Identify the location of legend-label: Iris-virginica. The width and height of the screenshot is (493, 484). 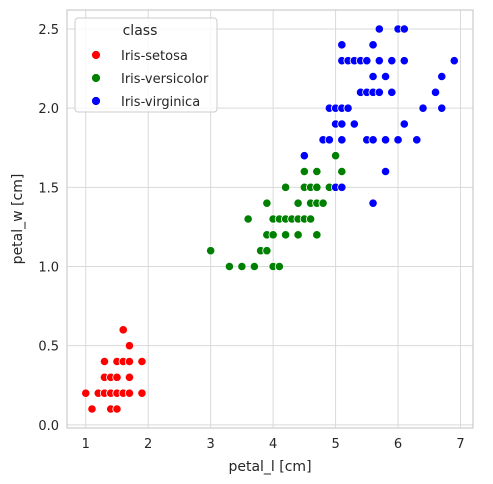
(160, 102).